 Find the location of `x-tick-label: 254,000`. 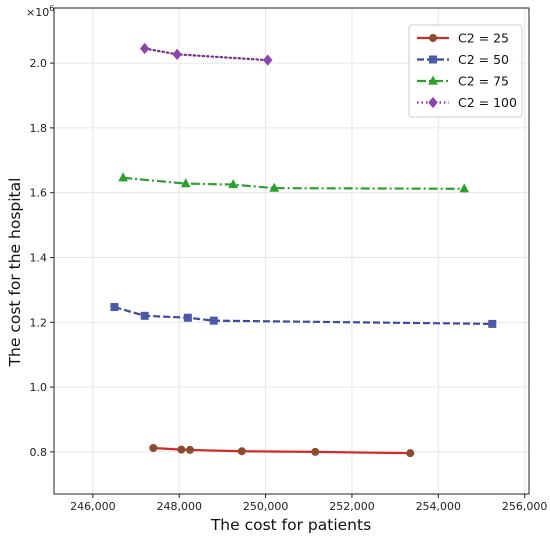

x-tick-label: 254,000 is located at coordinates (439, 506).